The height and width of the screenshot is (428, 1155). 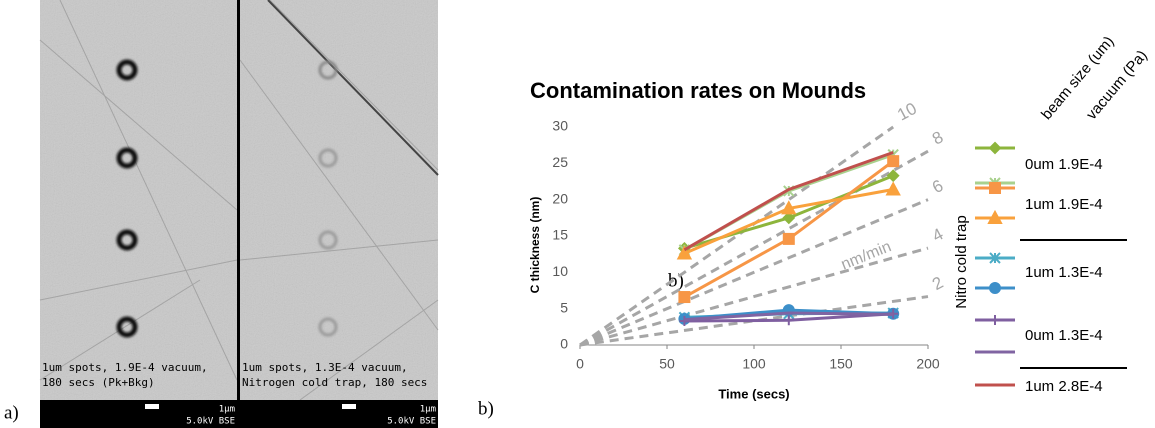 I want to click on y-tick-label: 5, so click(x=564, y=307).